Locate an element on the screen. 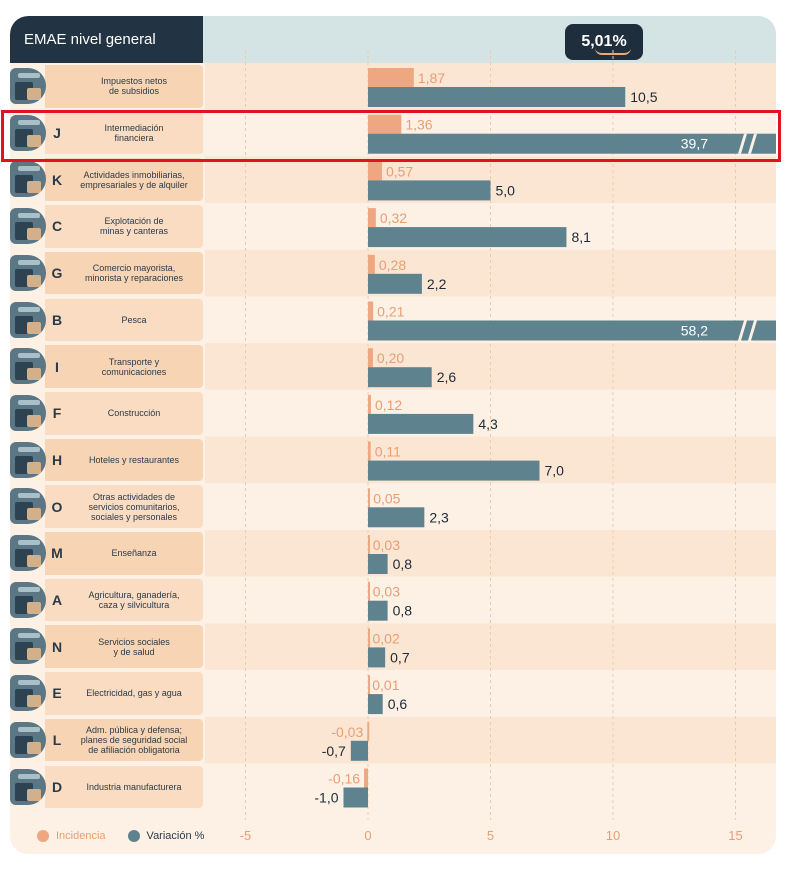 The width and height of the screenshot is (790, 870). row-sector-label: Enseñanza is located at coordinates (134, 553).